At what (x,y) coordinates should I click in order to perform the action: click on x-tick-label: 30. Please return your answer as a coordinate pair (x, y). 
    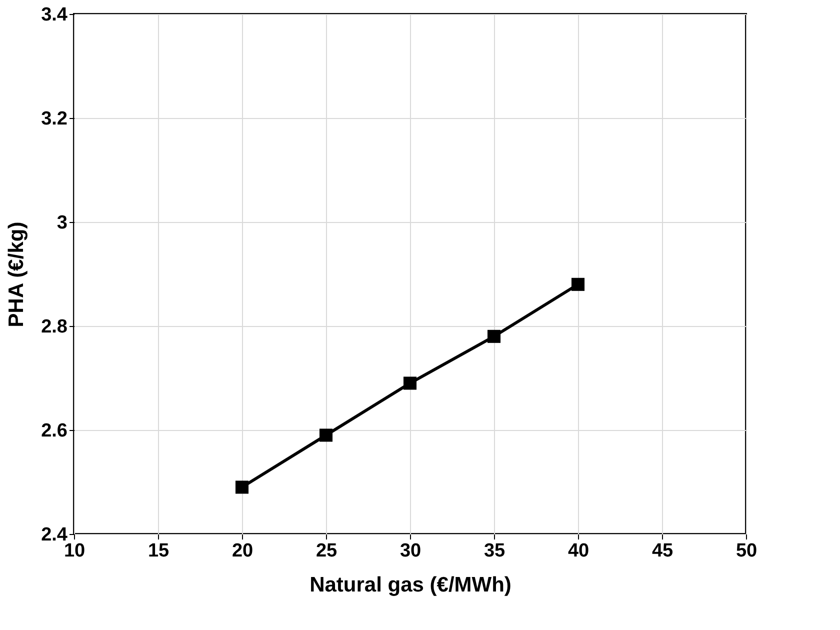
    Looking at the image, I should click on (411, 551).